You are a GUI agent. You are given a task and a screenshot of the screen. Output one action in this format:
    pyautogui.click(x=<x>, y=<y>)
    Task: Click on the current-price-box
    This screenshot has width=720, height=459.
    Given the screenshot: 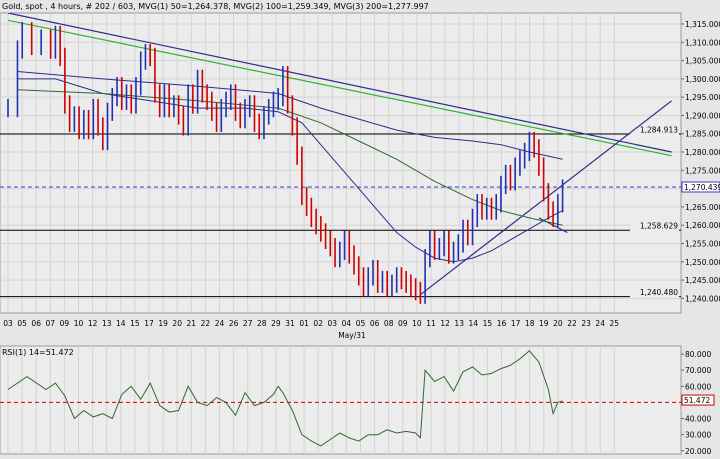 What is the action you would take?
    pyautogui.click(x=700, y=187)
    